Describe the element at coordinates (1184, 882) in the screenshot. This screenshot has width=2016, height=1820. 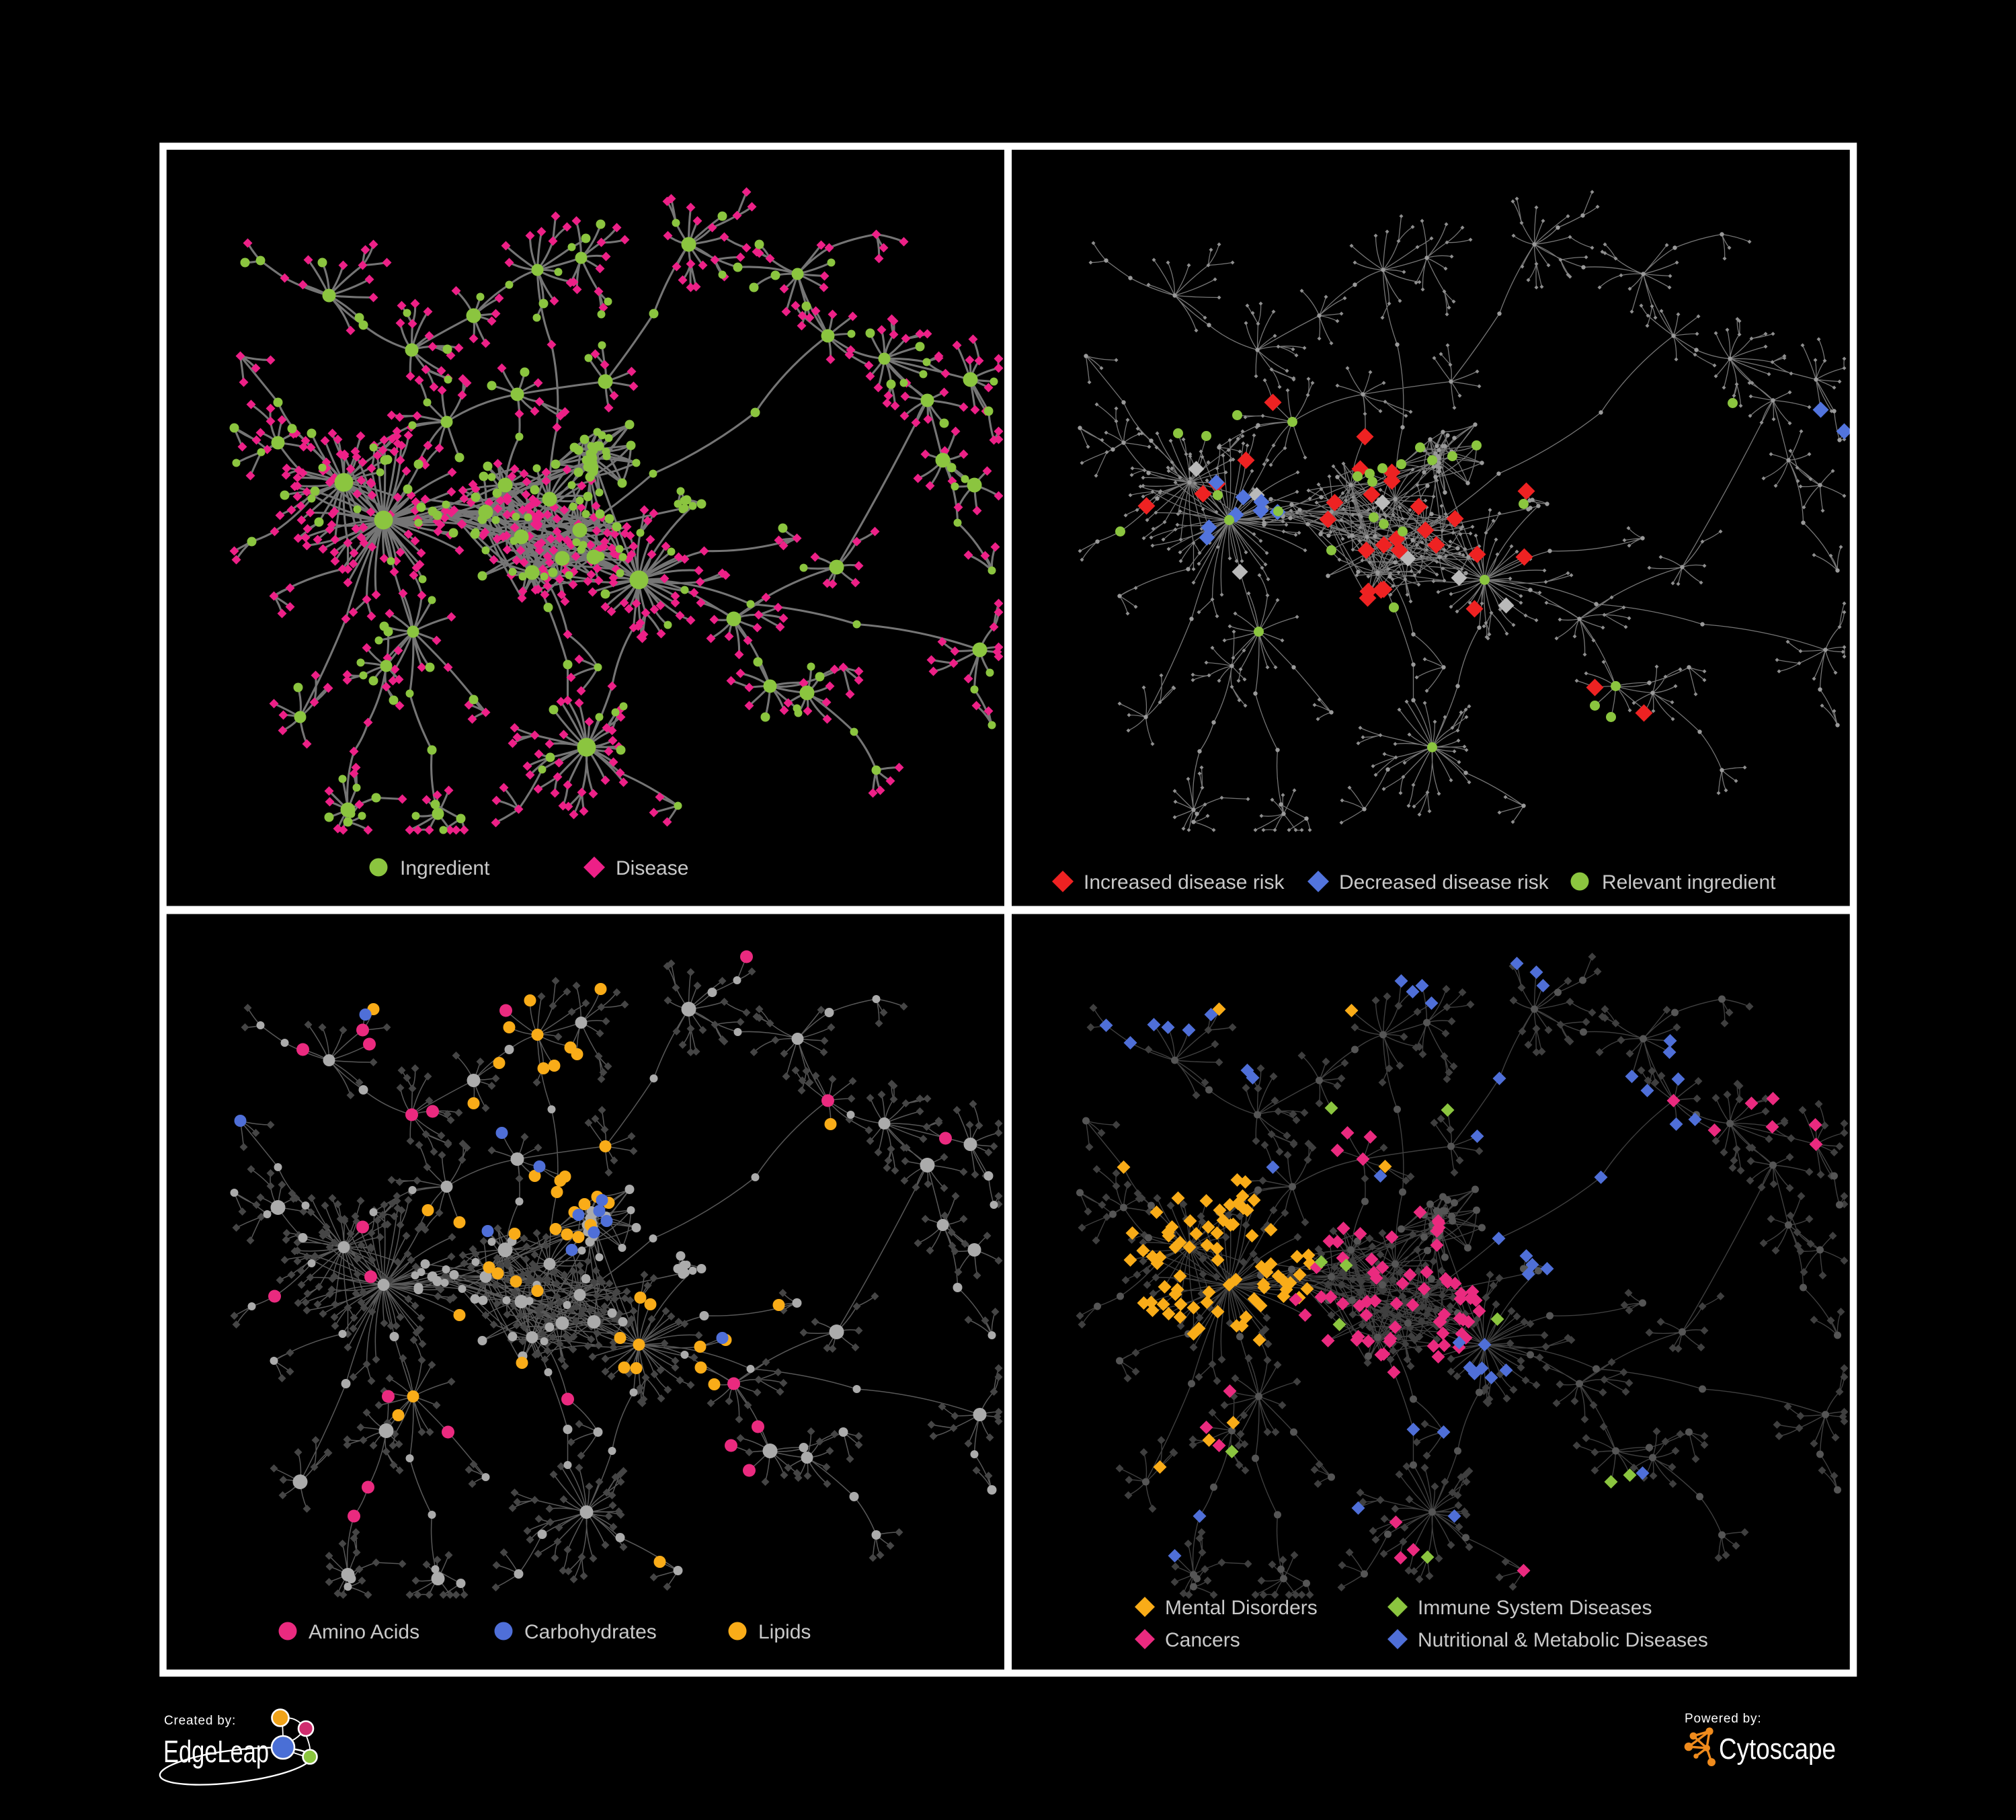
I see `svg-text: Increased disease risk` at that location.